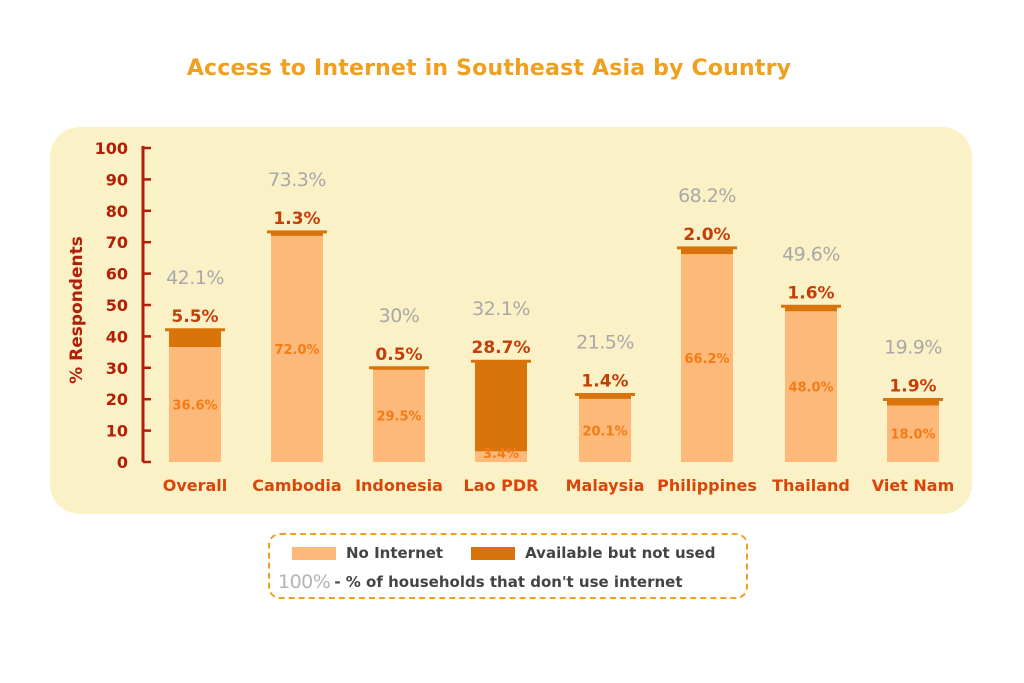  I want to click on legend-swatch-no-internet, so click(314, 553).